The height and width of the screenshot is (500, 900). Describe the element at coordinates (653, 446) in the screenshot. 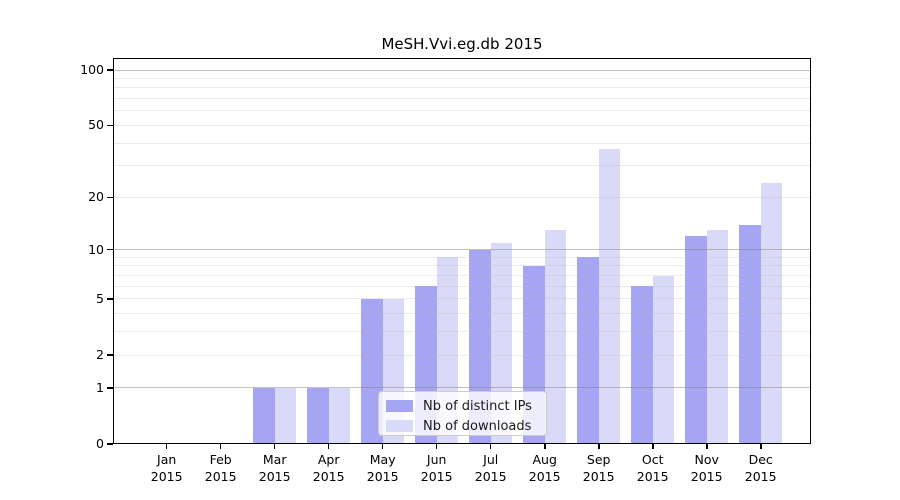

I see `x-tick-mark-oct` at that location.